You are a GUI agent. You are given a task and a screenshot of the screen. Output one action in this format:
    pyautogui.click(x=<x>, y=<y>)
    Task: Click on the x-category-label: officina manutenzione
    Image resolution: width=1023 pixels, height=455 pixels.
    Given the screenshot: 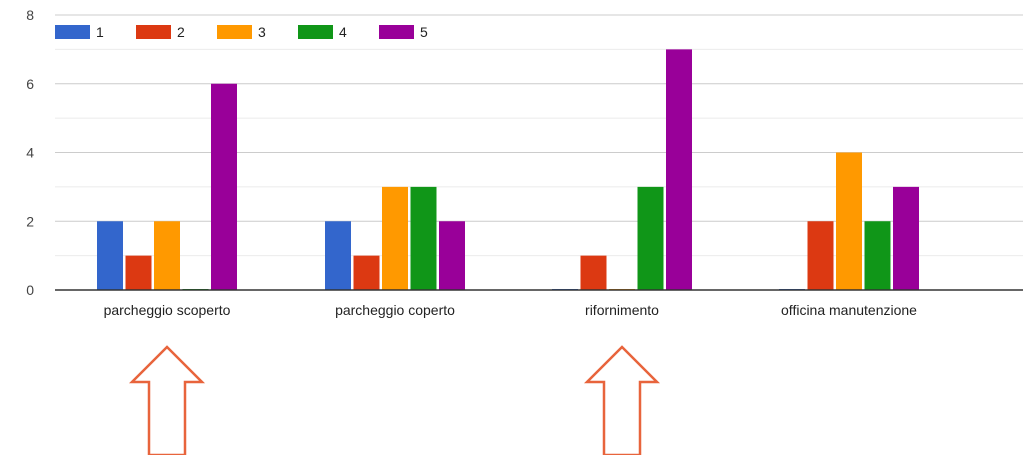 What is the action you would take?
    pyautogui.click(x=849, y=310)
    